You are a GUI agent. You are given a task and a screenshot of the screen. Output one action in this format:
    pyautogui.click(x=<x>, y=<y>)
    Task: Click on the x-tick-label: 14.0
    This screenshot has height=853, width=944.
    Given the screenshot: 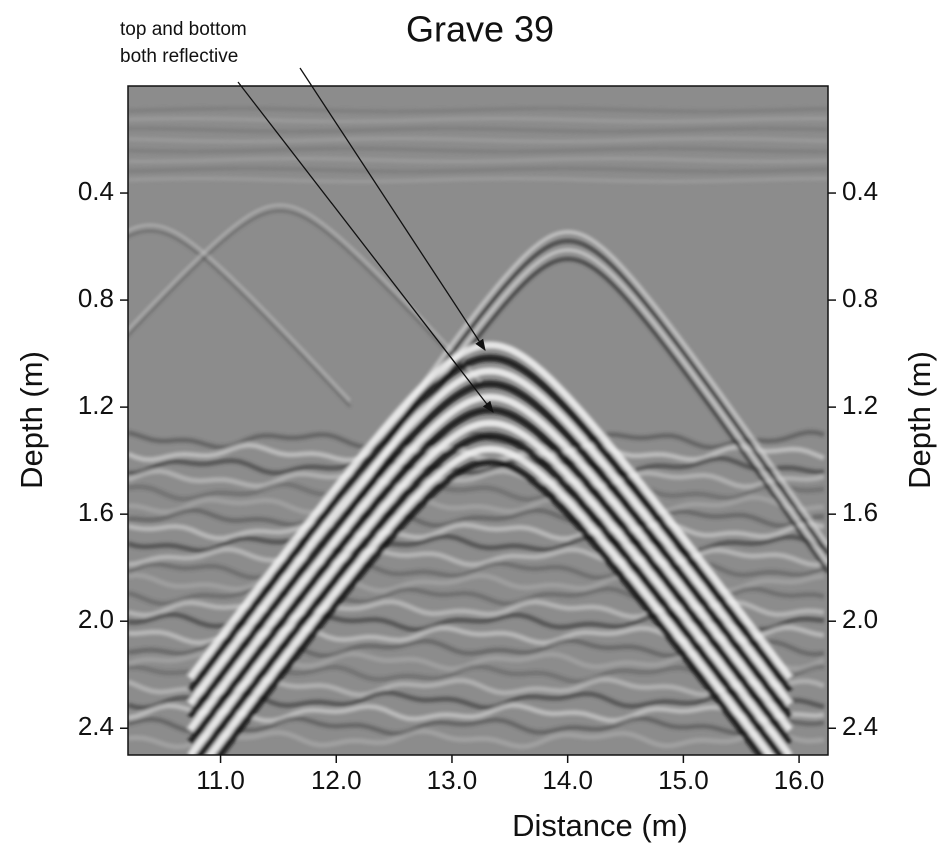 What is the action you would take?
    pyautogui.click(x=567, y=780)
    